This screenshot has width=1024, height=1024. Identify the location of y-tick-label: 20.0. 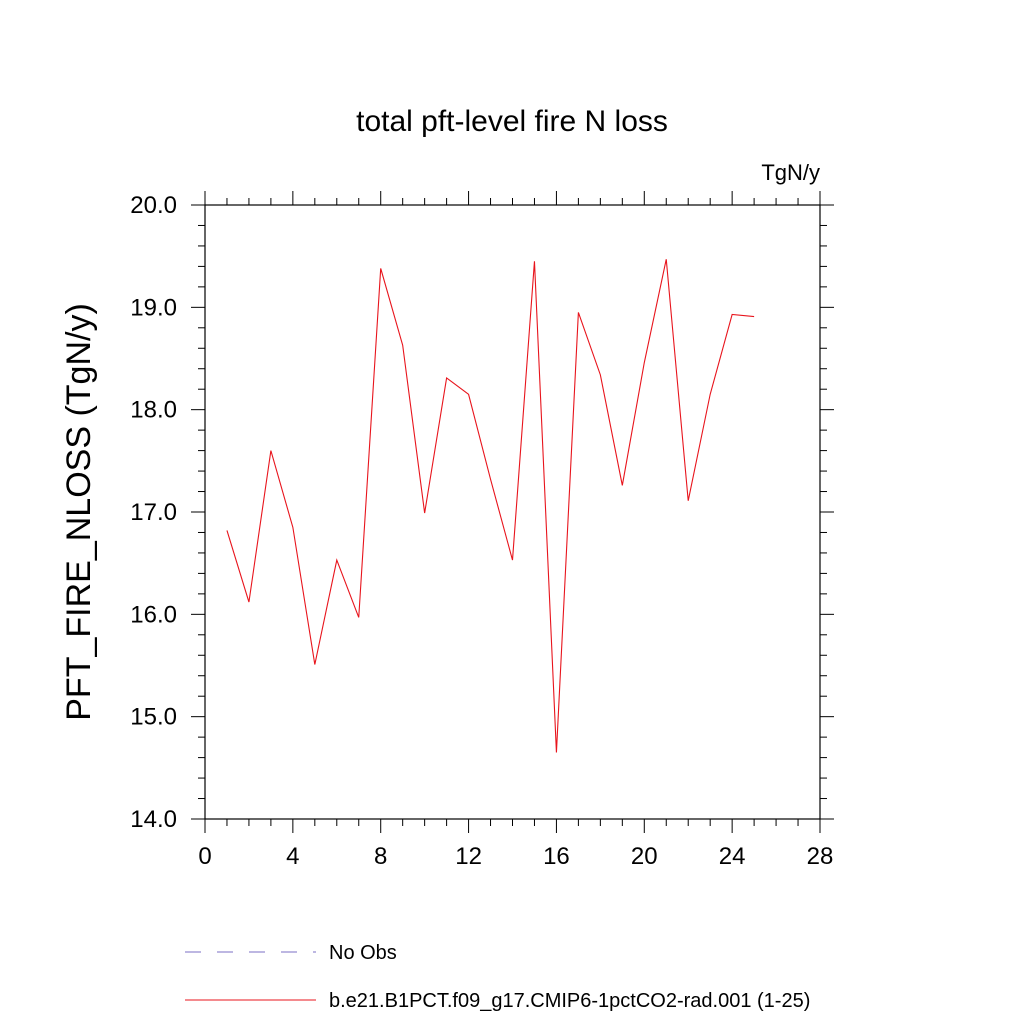
(153, 205).